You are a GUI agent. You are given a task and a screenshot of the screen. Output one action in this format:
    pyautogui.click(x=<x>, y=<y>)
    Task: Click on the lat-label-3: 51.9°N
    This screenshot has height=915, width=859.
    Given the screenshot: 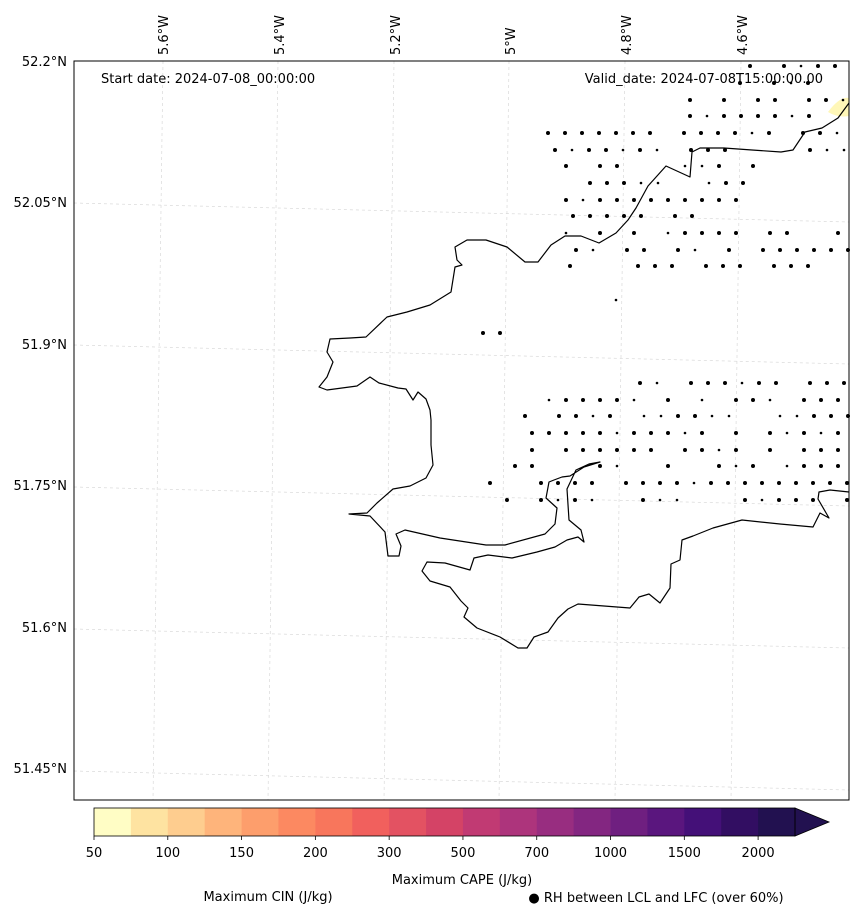 What is the action you would take?
    pyautogui.click(x=44, y=345)
    